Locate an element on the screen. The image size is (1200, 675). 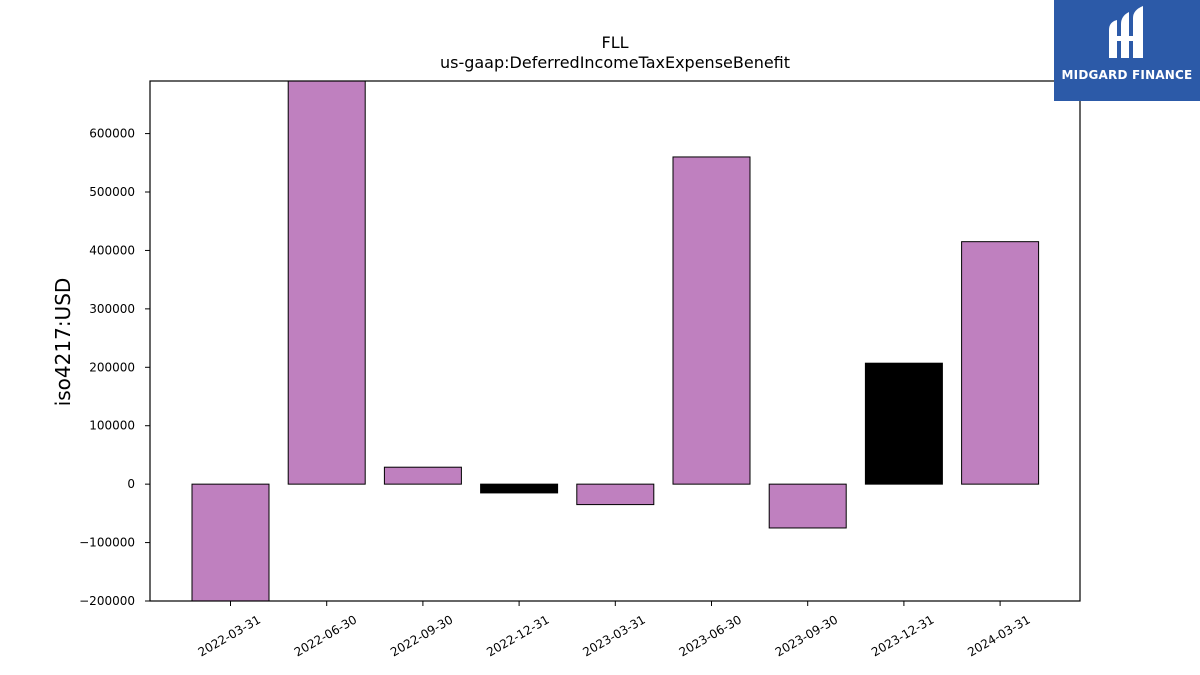
y-tick-label: 200000 is located at coordinates (112, 367).